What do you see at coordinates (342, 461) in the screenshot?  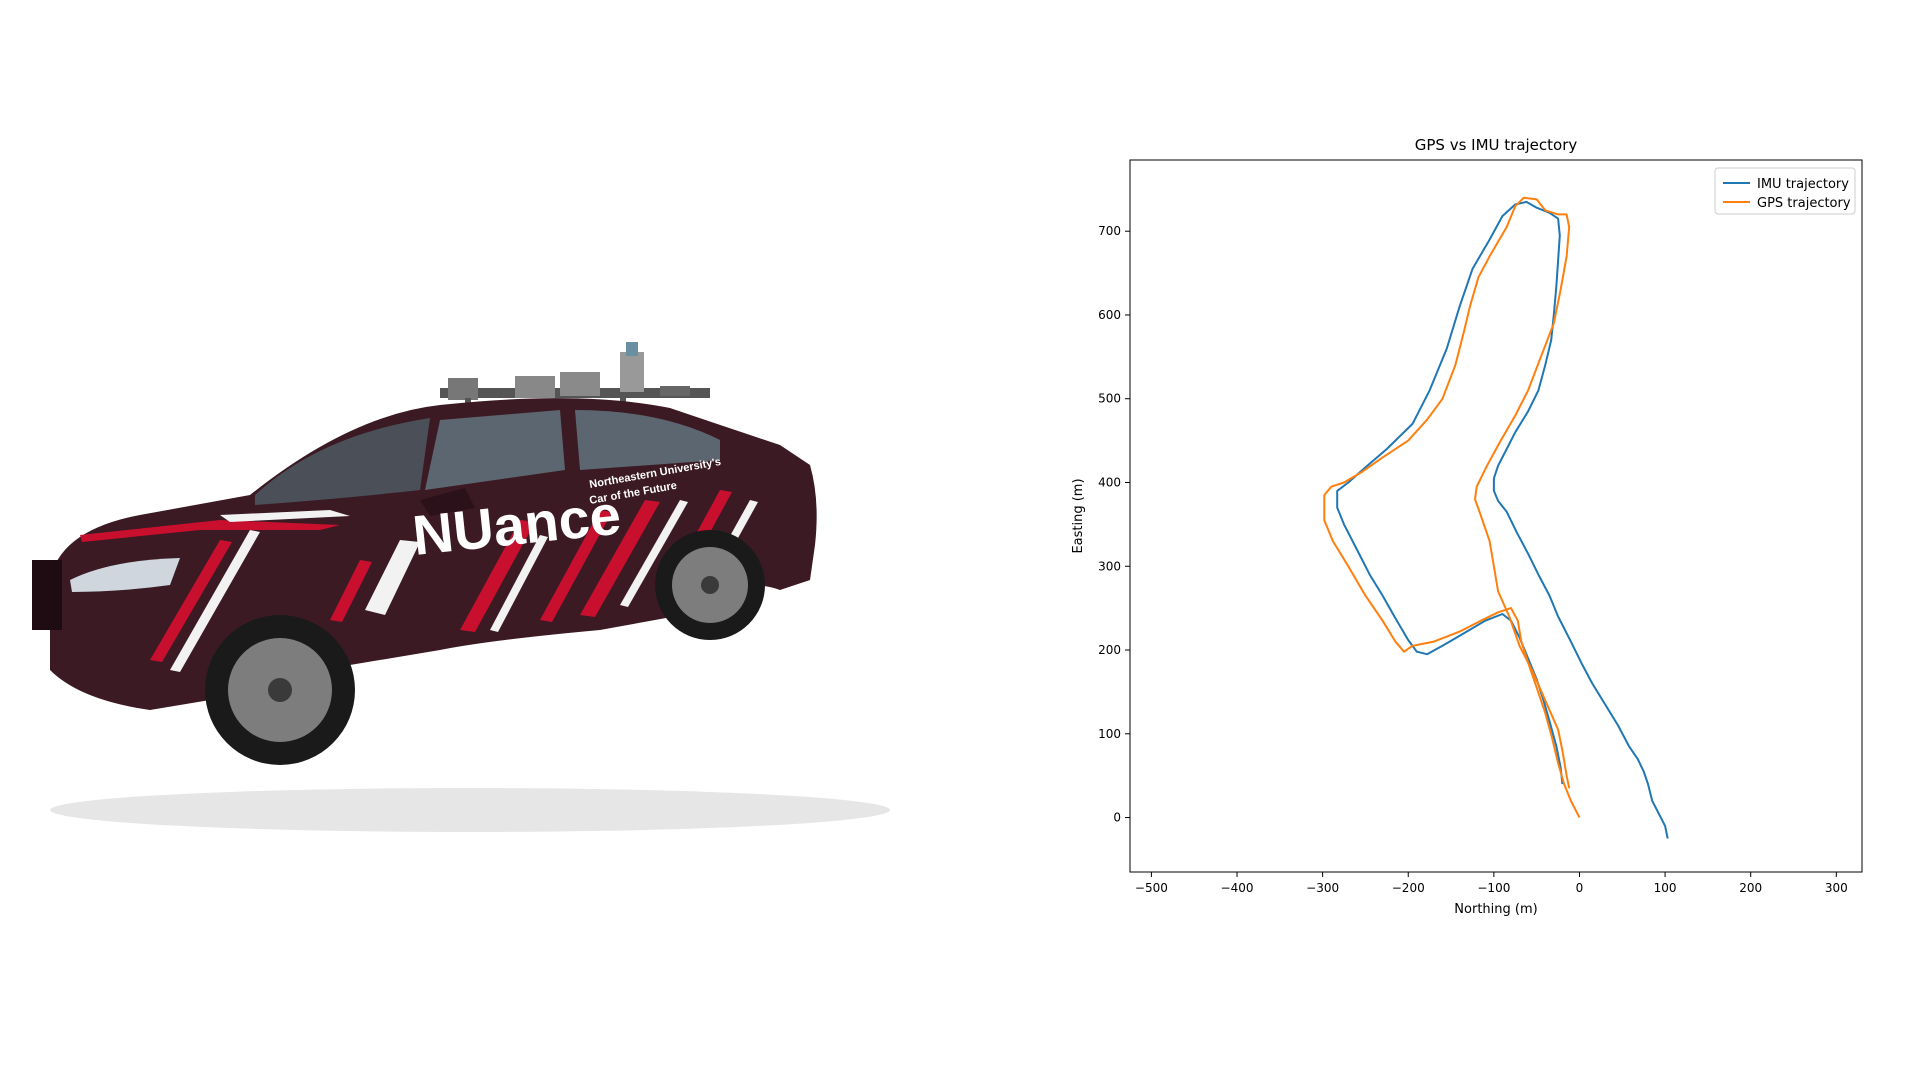 I see `windshield` at bounding box center [342, 461].